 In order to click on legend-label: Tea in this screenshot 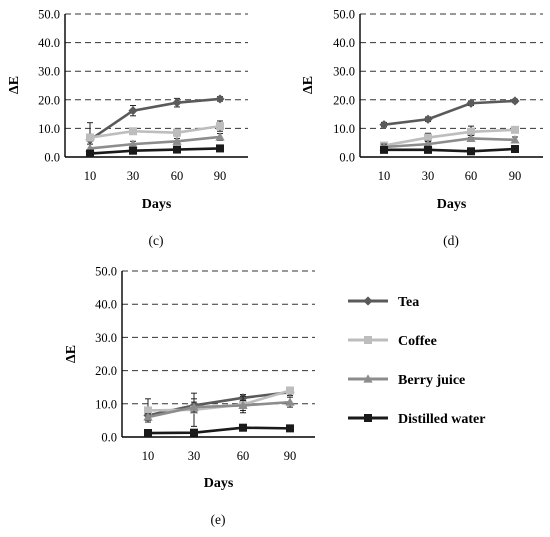, I will do `click(408, 302)`.